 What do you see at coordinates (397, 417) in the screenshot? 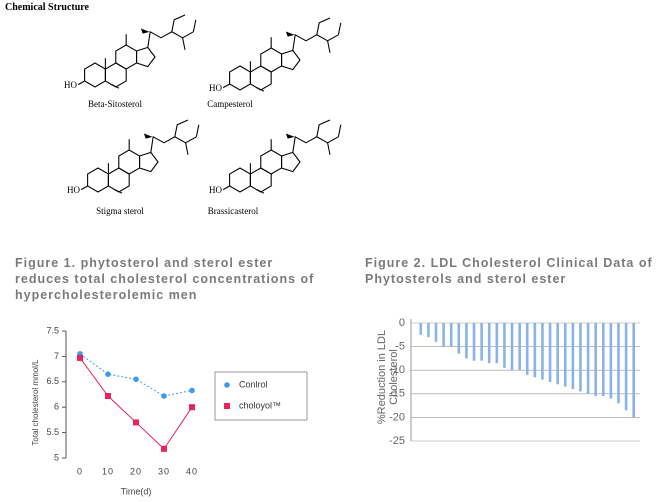
I see `y-tick-label: -20` at bounding box center [397, 417].